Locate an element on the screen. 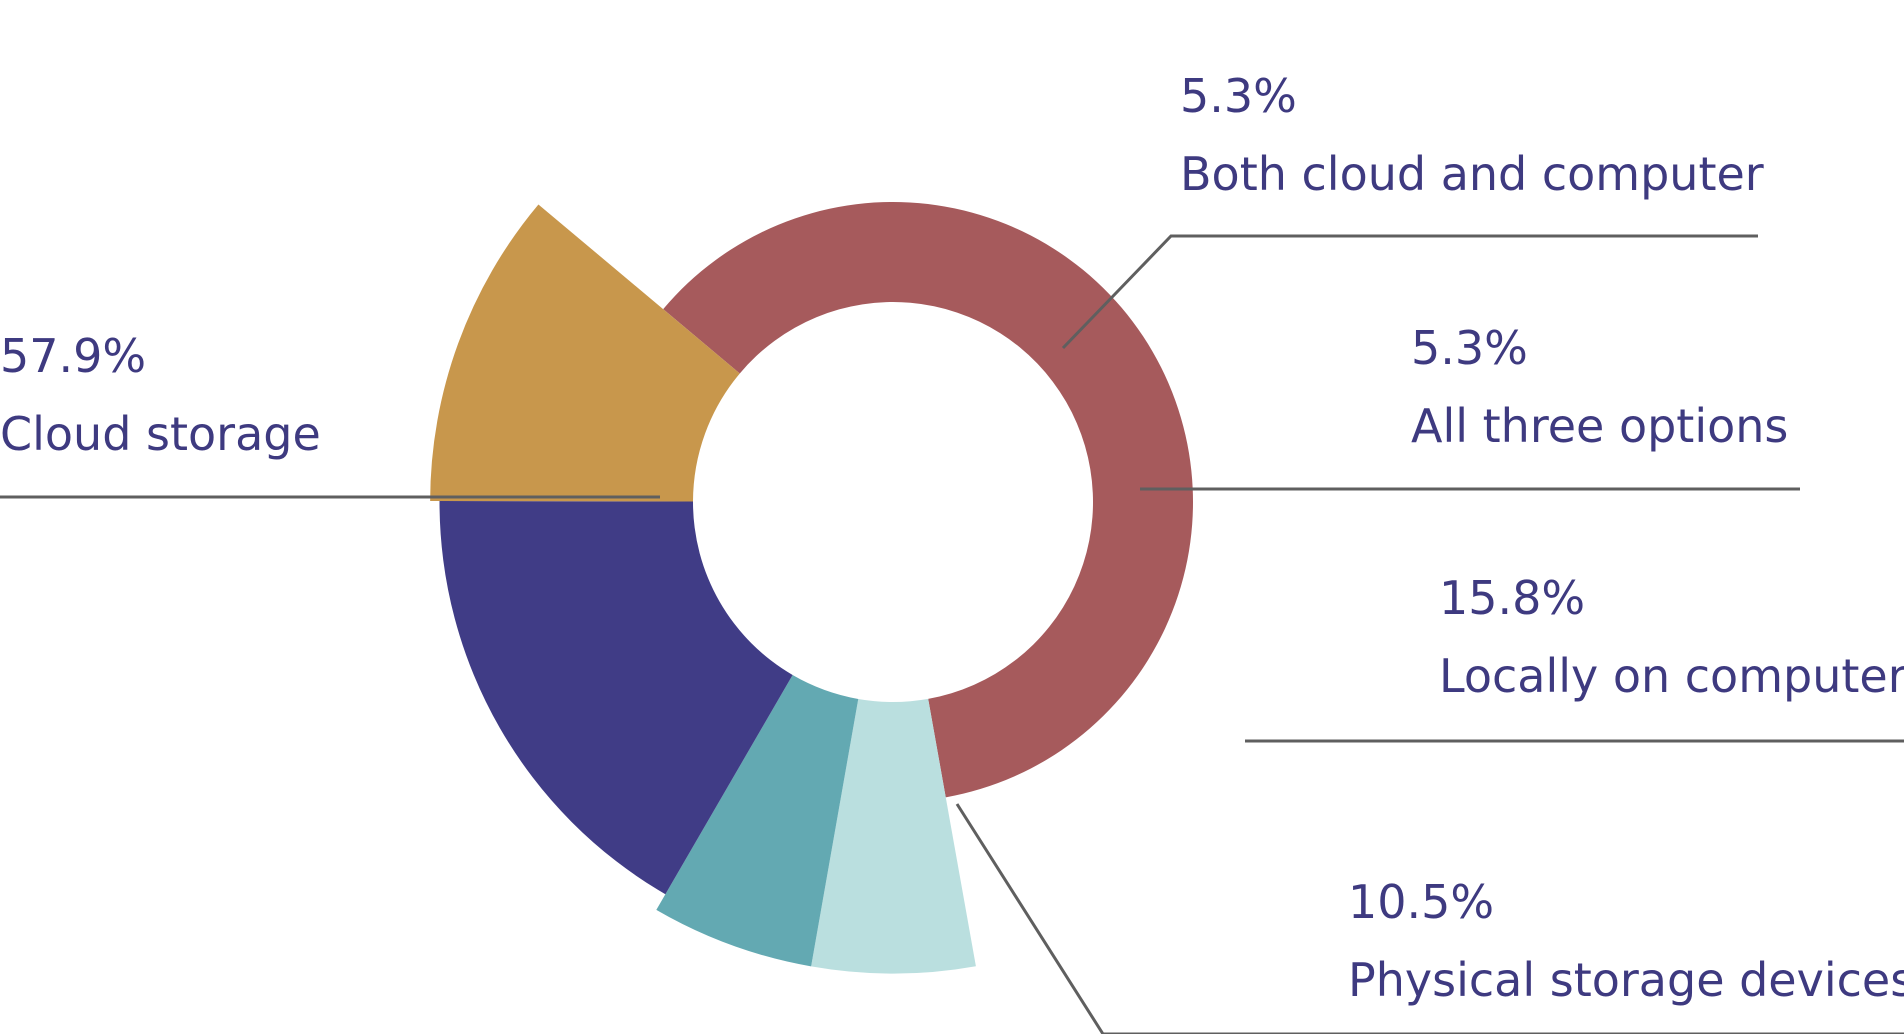  slice-all-three-options is located at coordinates (757, 820).